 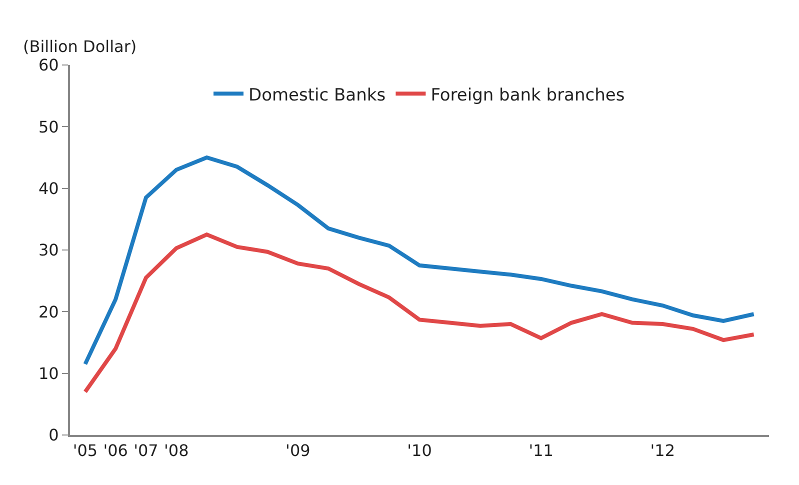 I want to click on y-tick-label: 40, so click(x=48, y=188).